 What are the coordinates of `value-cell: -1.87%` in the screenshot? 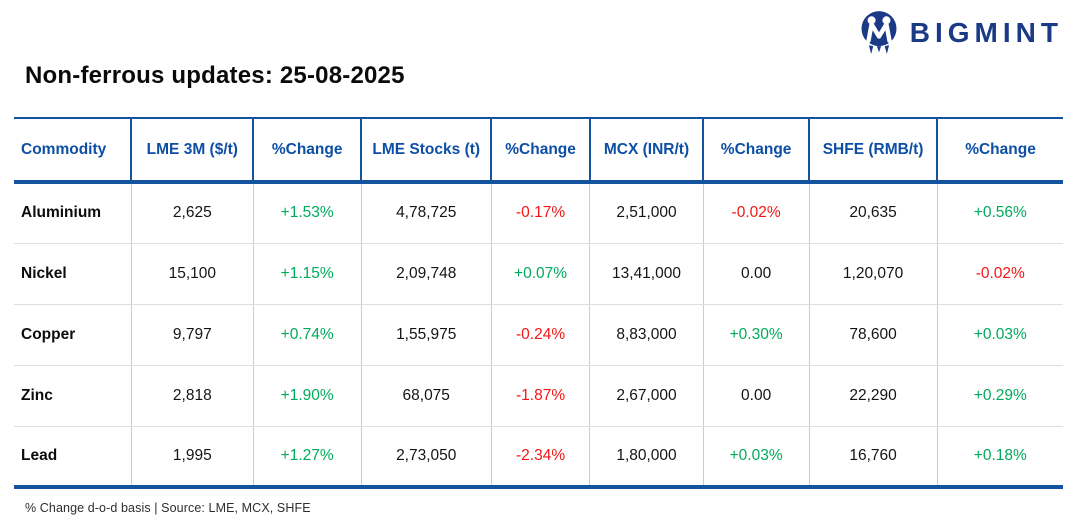 It's located at (540, 396).